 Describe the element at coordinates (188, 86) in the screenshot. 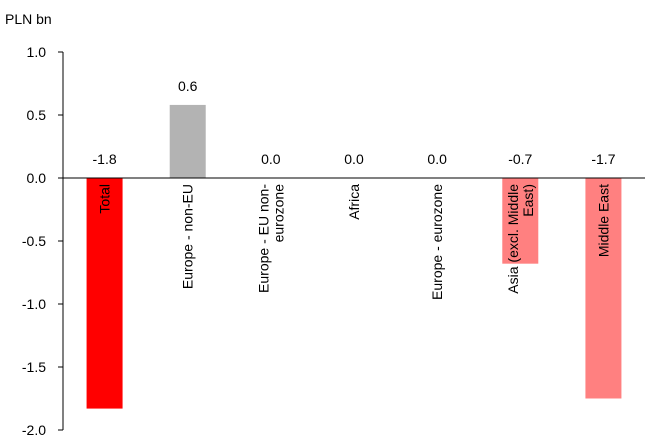

I see `data-label: 0.6` at that location.